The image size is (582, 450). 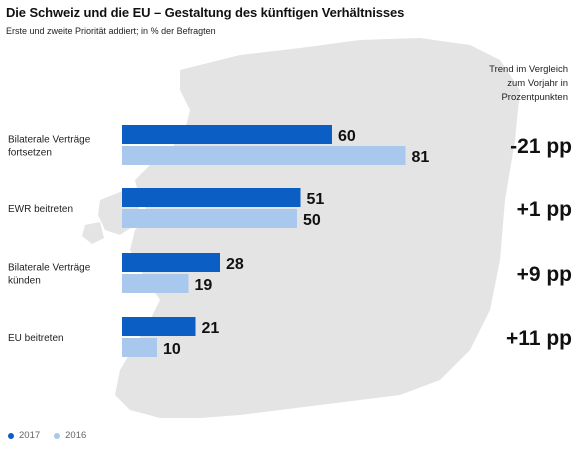 What do you see at coordinates (11, 435) in the screenshot?
I see `legend-swatch-2017` at bounding box center [11, 435].